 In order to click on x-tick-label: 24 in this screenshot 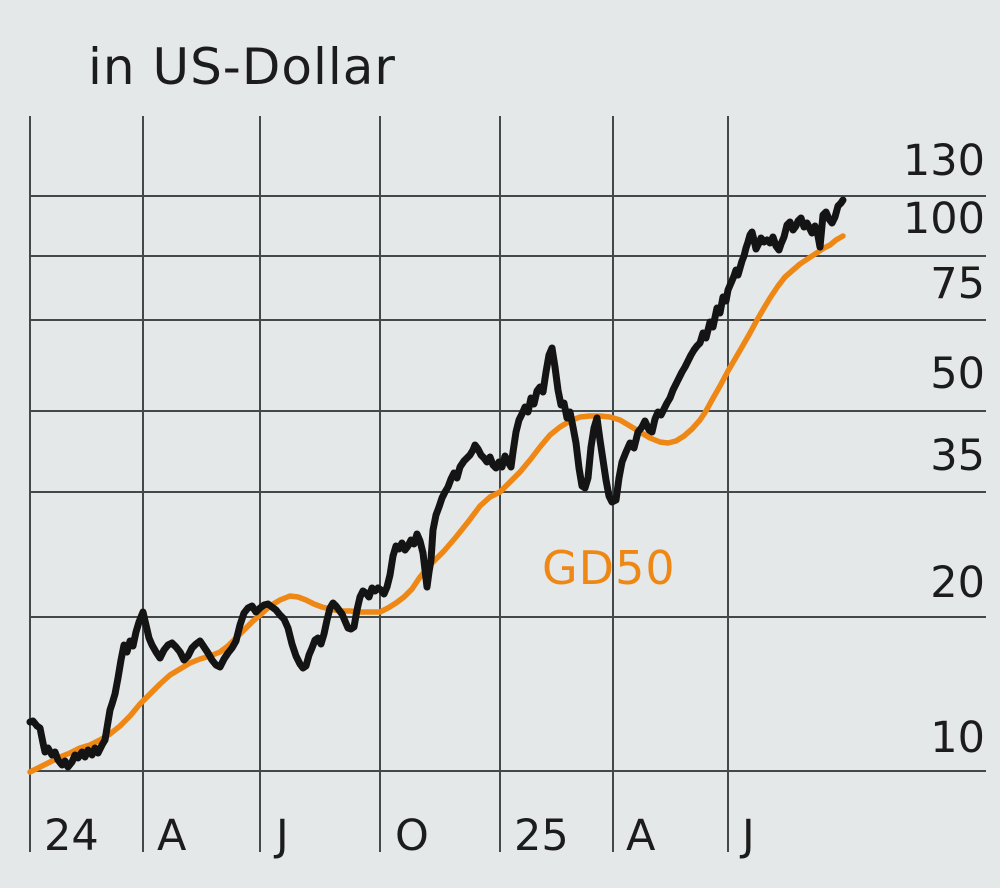, I will do `click(71, 836)`.